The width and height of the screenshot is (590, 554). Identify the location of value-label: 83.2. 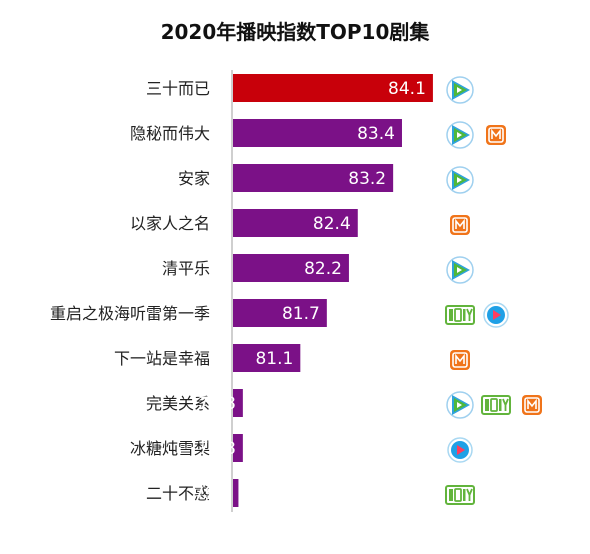
(367, 179).